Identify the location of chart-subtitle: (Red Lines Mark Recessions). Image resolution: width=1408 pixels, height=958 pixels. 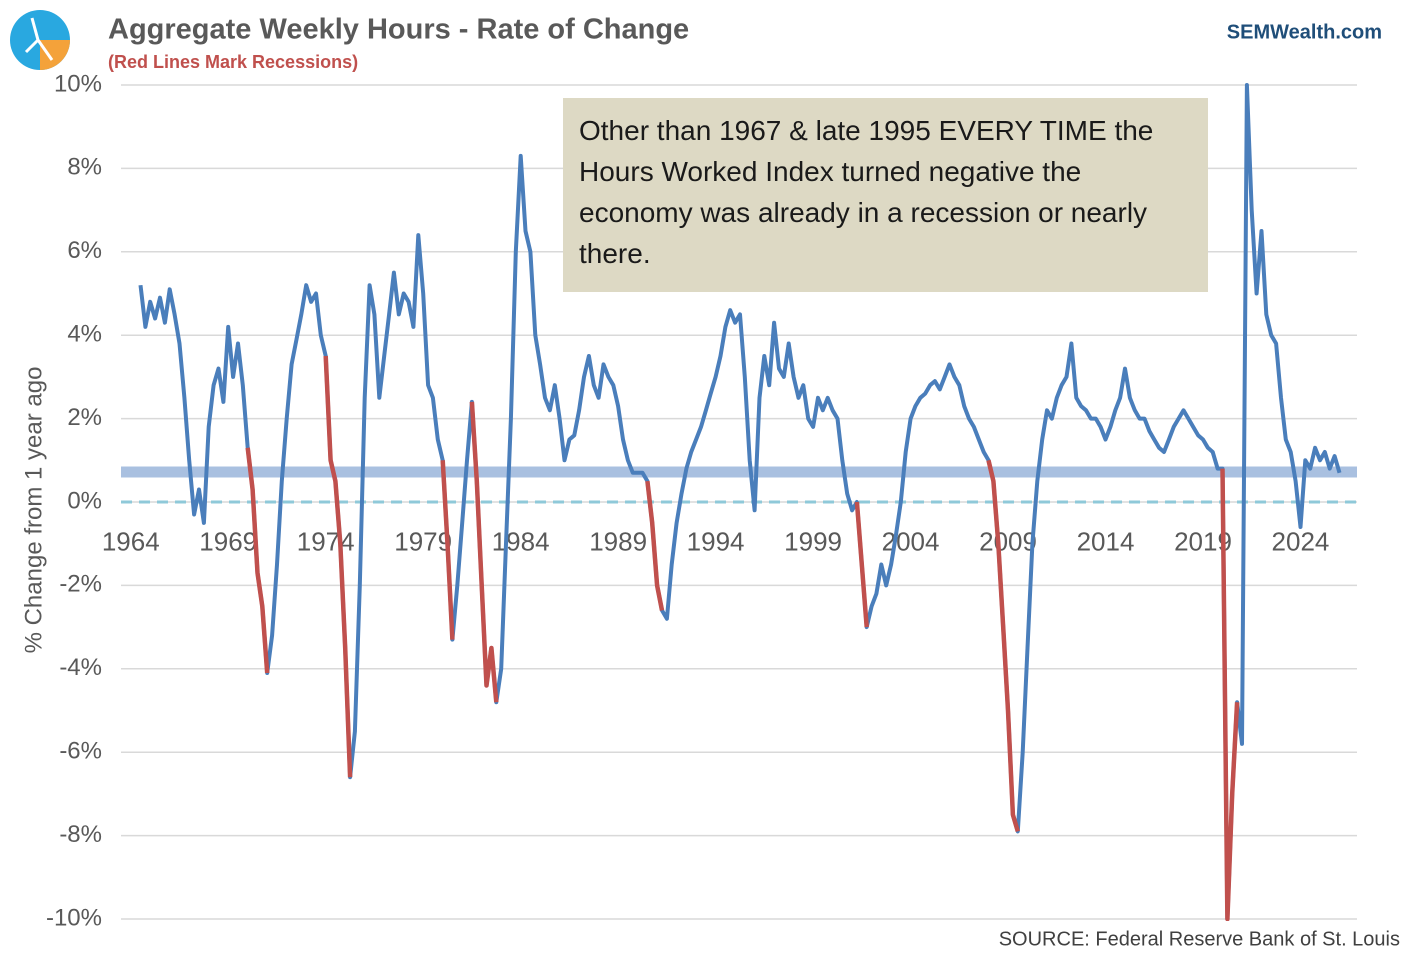
(233, 62).